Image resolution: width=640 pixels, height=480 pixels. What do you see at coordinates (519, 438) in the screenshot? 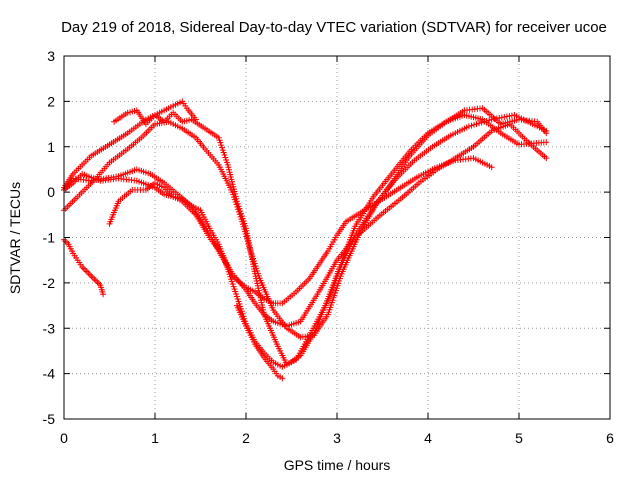
I see `x-tick-label: 5` at bounding box center [519, 438].